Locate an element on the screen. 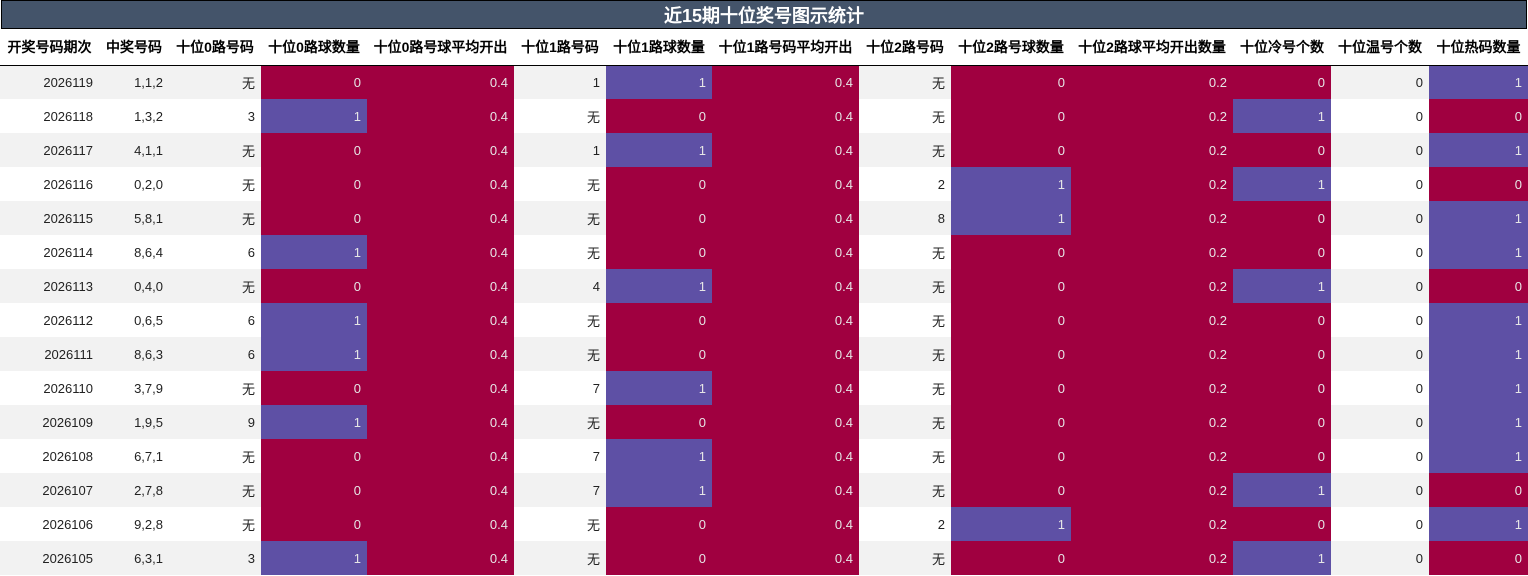 The image size is (1528, 576). column-header: 十位1路号码 is located at coordinates (560, 48).